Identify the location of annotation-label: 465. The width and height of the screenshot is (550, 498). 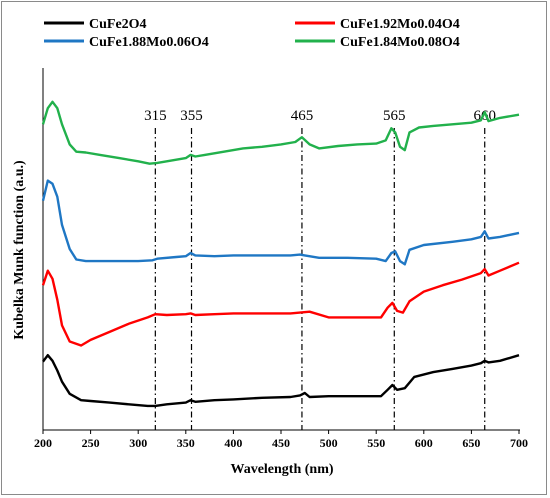
(302, 116).